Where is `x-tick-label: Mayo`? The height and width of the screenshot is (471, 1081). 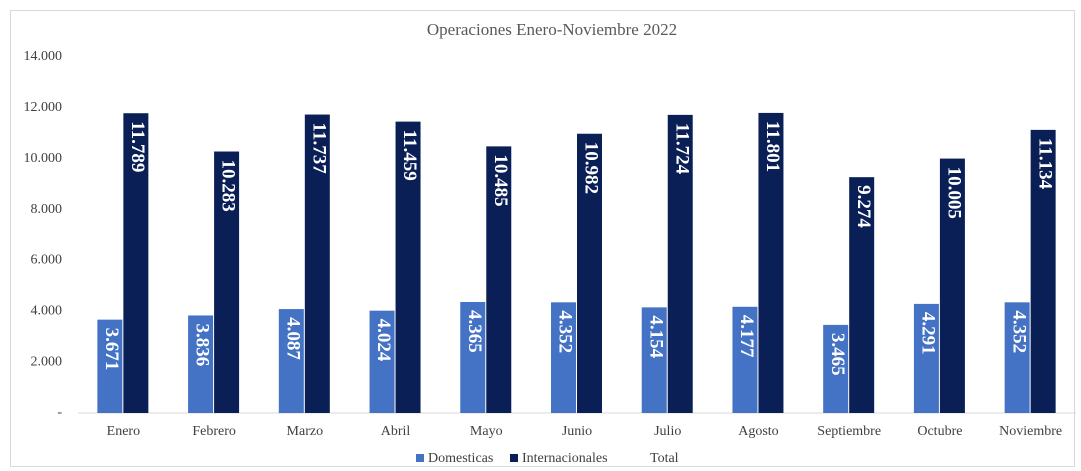
x-tick-label: Mayo is located at coordinates (486, 431).